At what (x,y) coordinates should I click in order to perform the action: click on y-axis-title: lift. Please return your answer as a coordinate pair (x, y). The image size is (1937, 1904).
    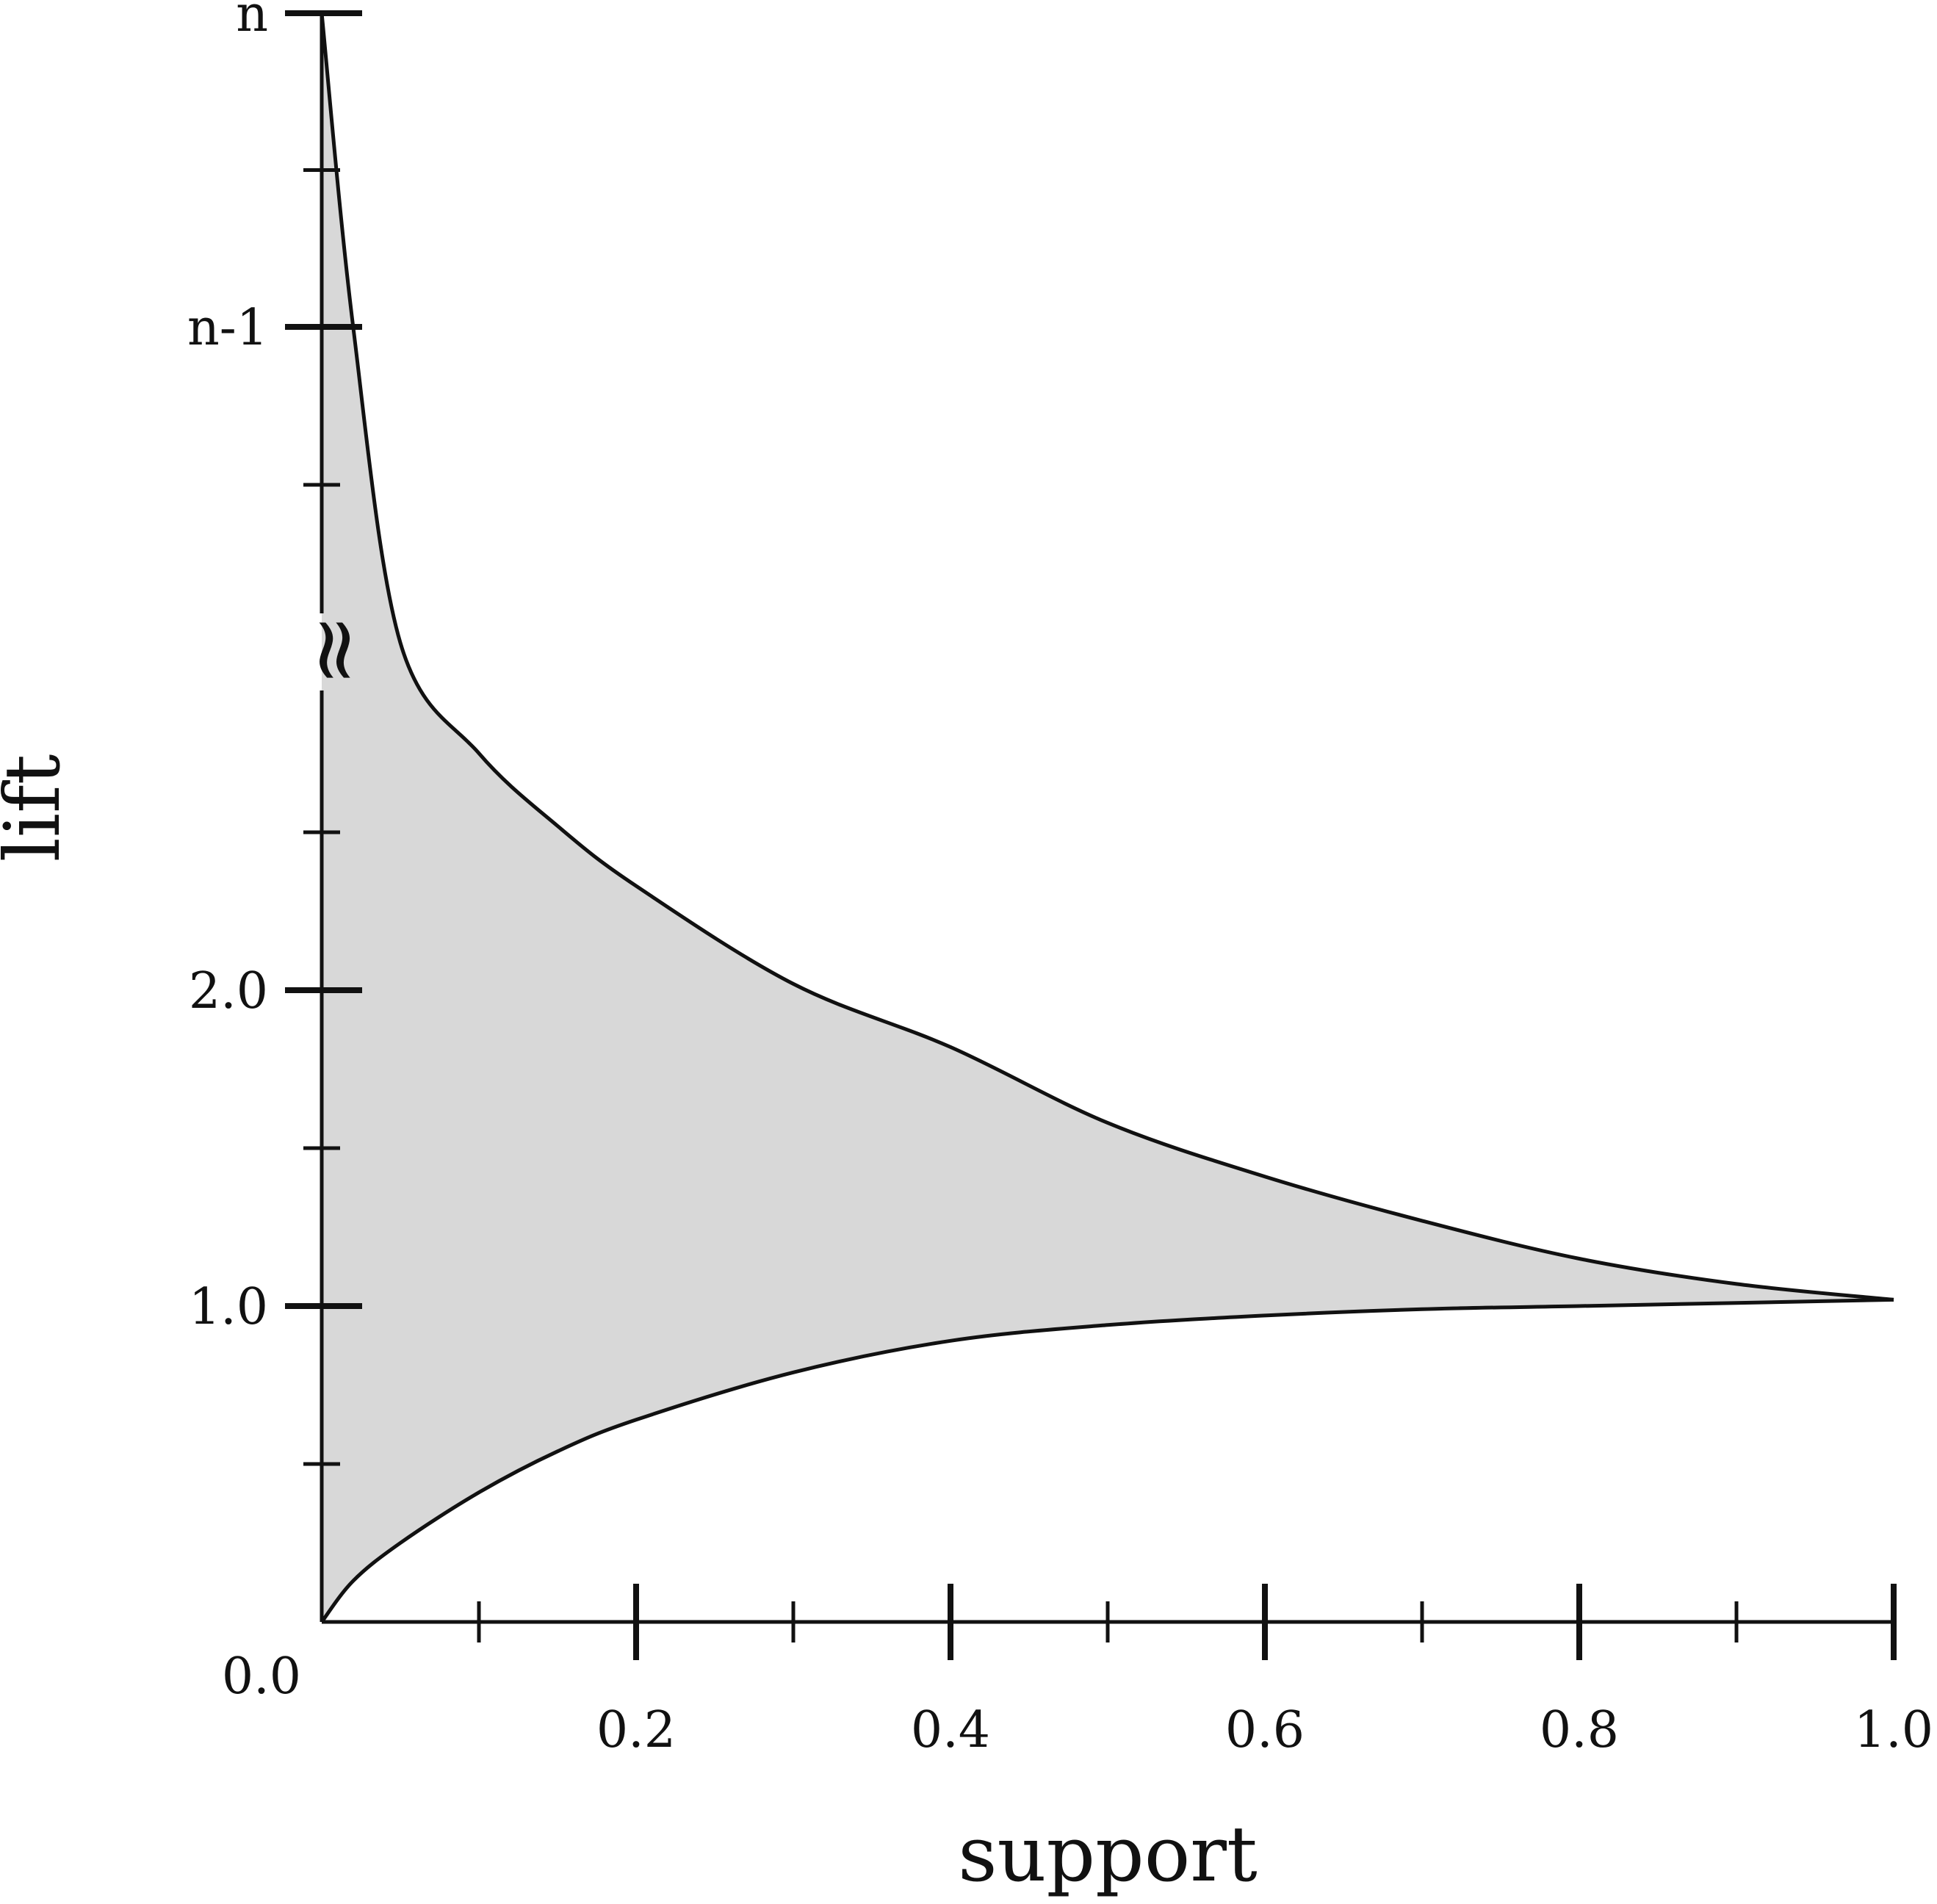
    Looking at the image, I should click on (38, 808).